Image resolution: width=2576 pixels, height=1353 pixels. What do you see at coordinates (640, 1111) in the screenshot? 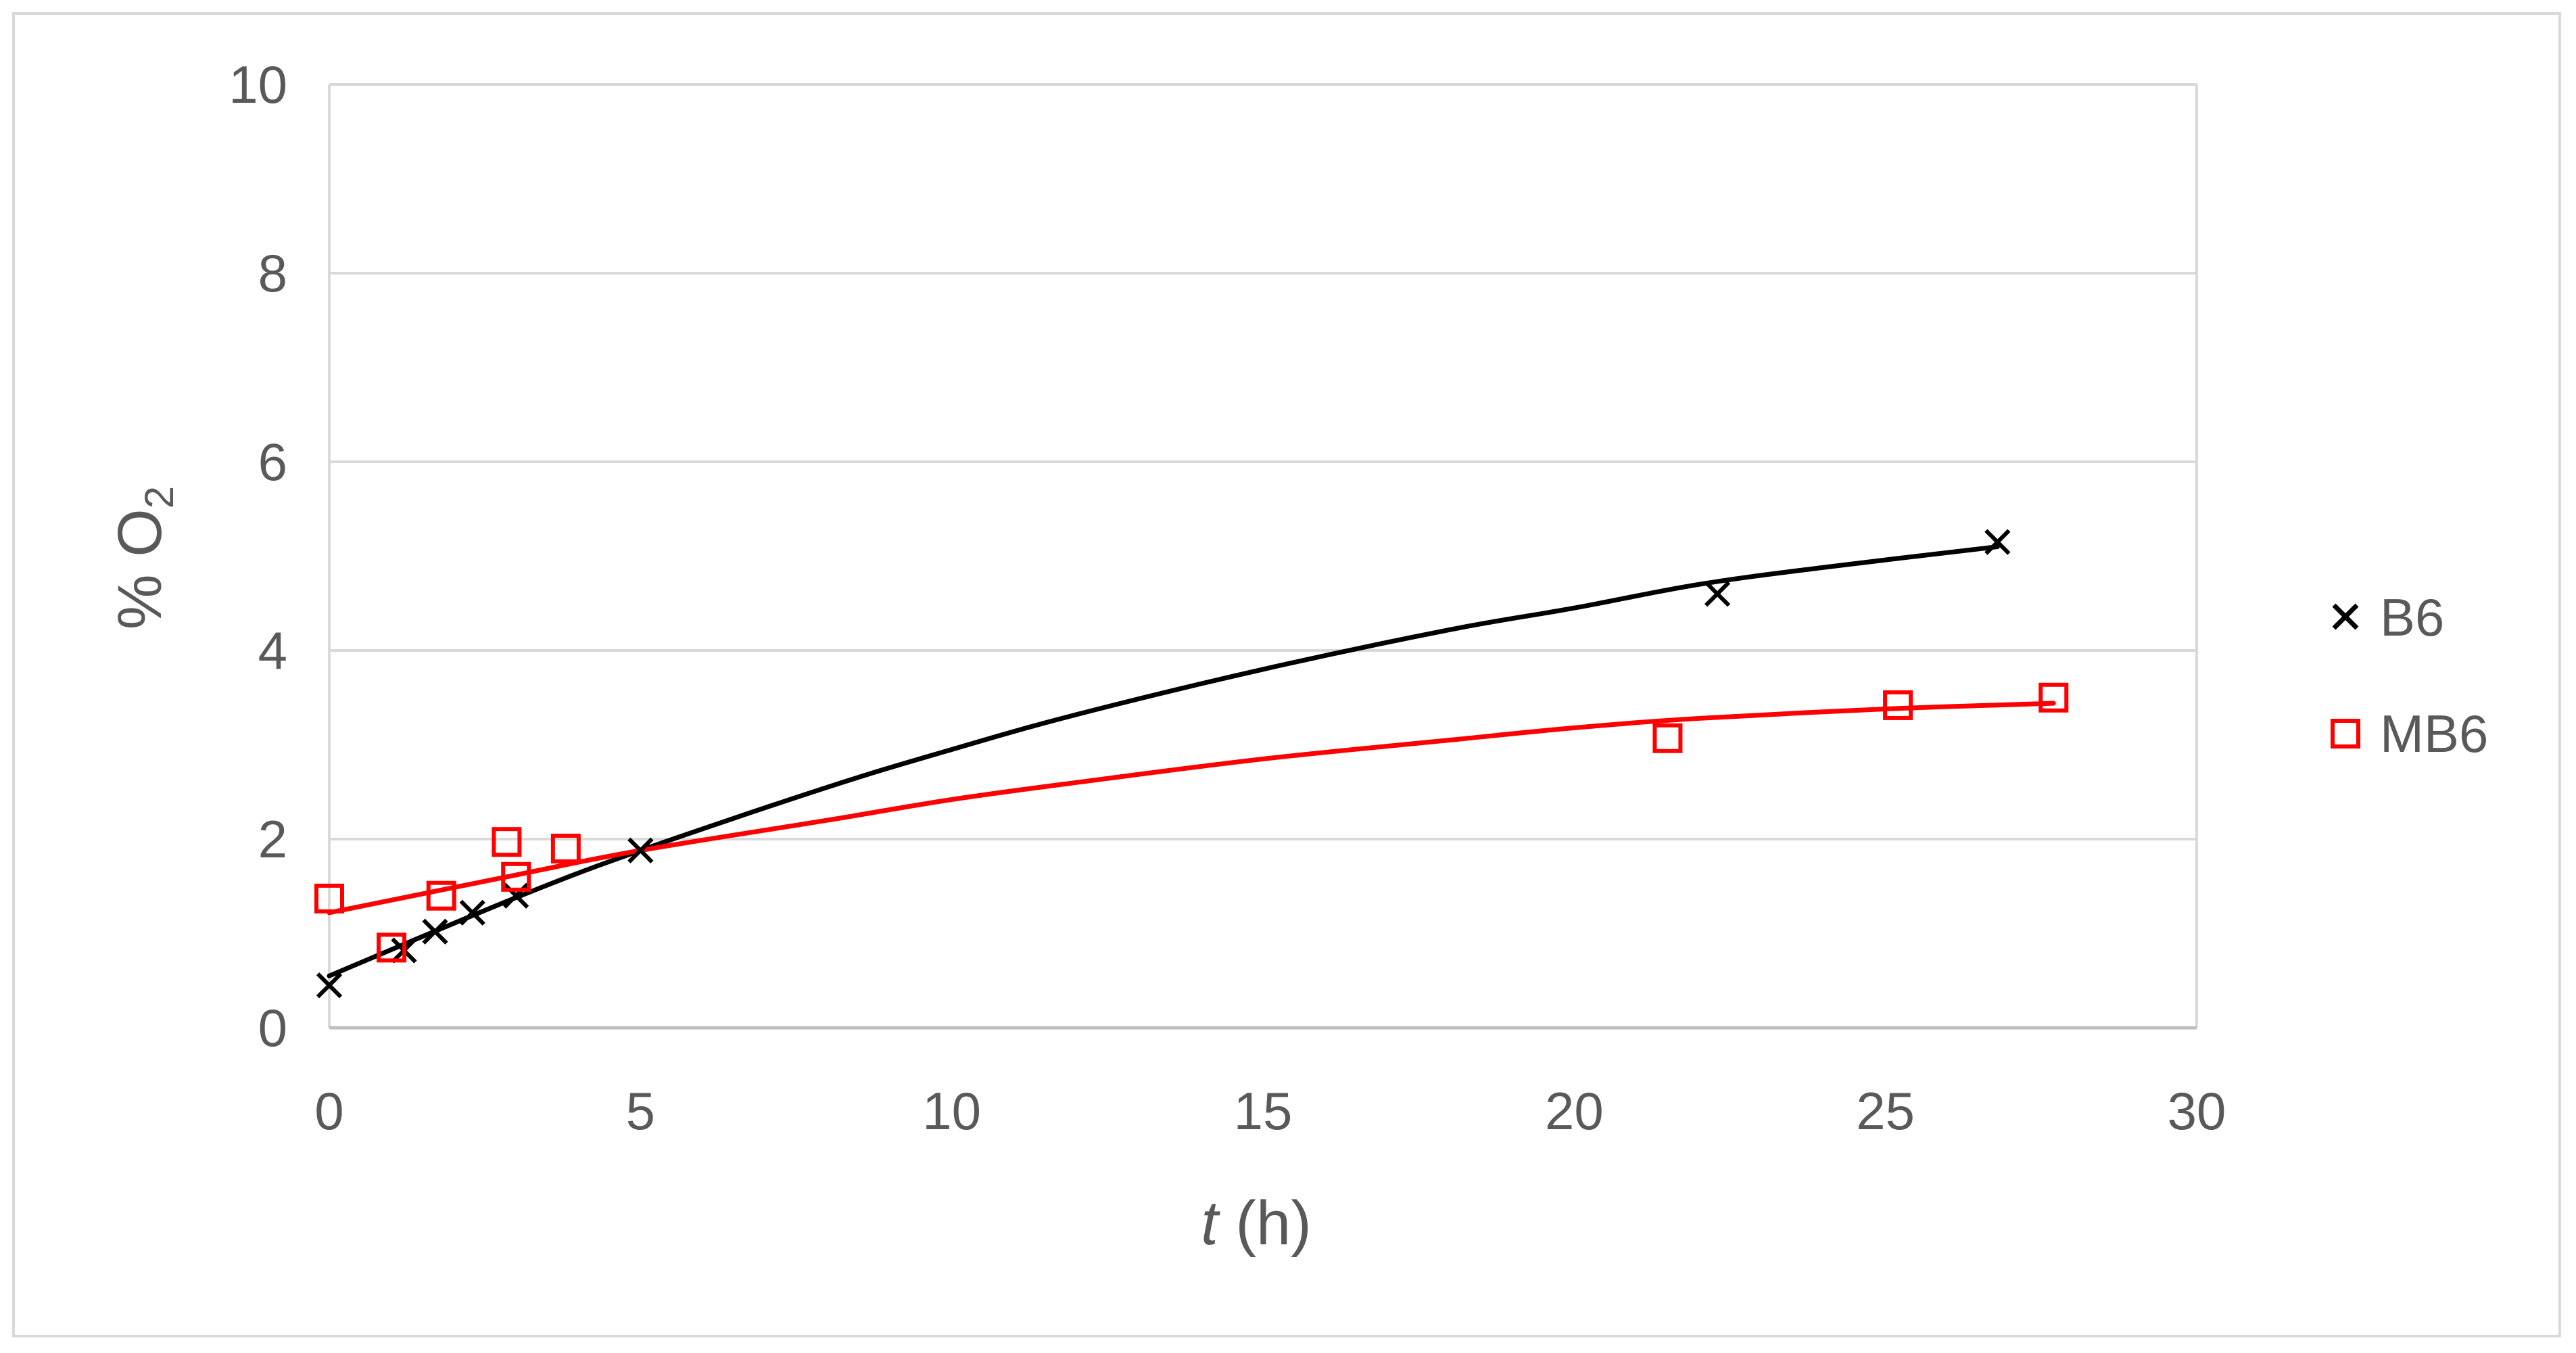
I see `x-tick-label: 5` at bounding box center [640, 1111].